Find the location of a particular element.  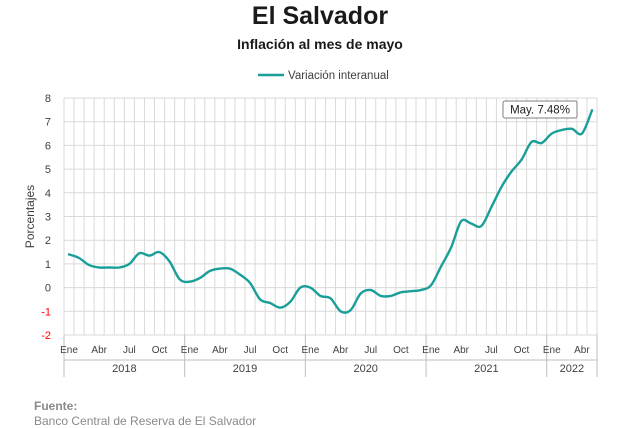

y-tick-label: -1 is located at coordinates (46, 312).